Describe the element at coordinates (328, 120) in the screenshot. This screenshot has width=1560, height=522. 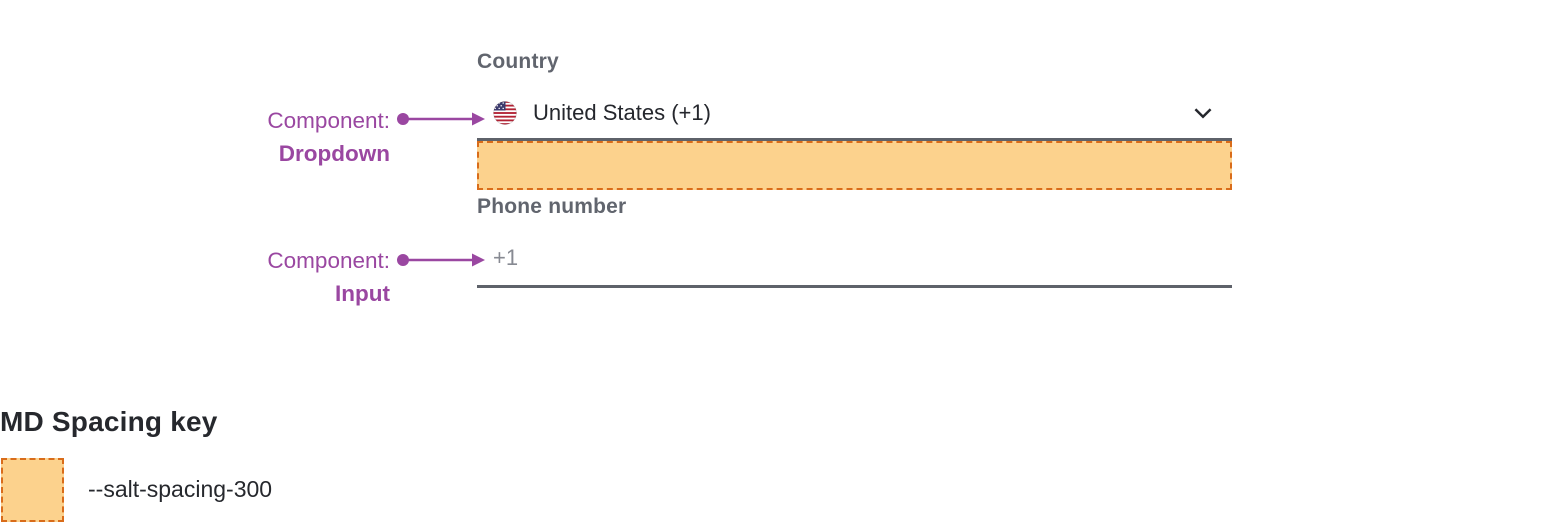
I see `annotation-dropdown-prefix: Component:` at that location.